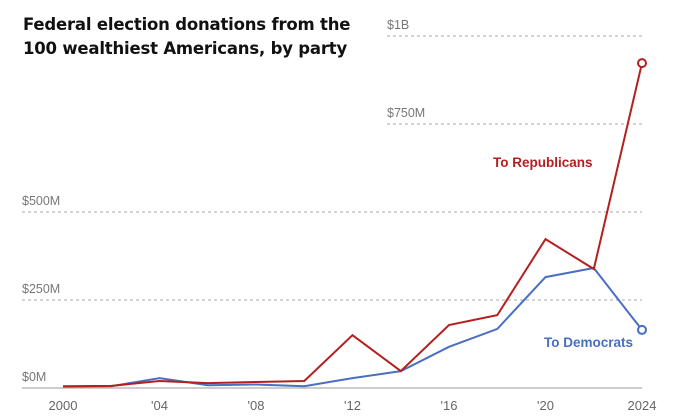 Image resolution: width=680 pixels, height=420 pixels. What do you see at coordinates (41, 289) in the screenshot?
I see `y-tick-label: $250M` at bounding box center [41, 289].